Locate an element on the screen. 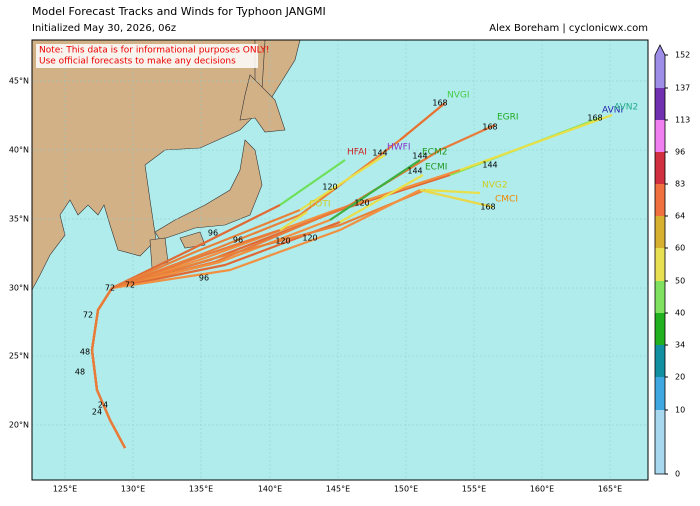 This screenshot has height=506, width=700. lon-label: 145°E is located at coordinates (338, 489).